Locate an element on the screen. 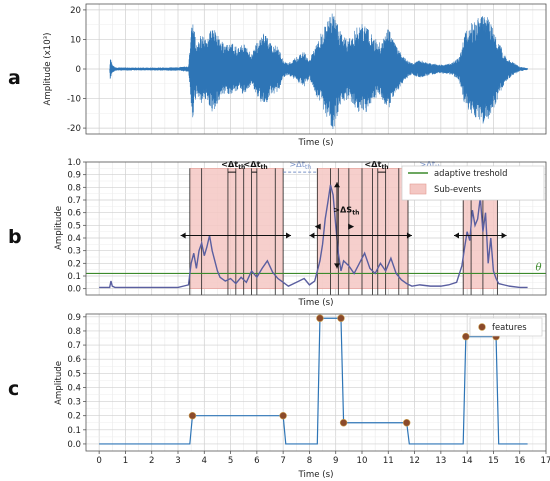  panel-c-xtick-label: 16 is located at coordinates (519, 461).